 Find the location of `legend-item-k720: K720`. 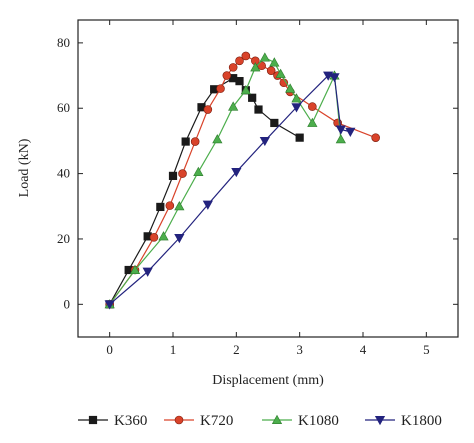

legend-item-k720: K720 is located at coordinates (198, 421).